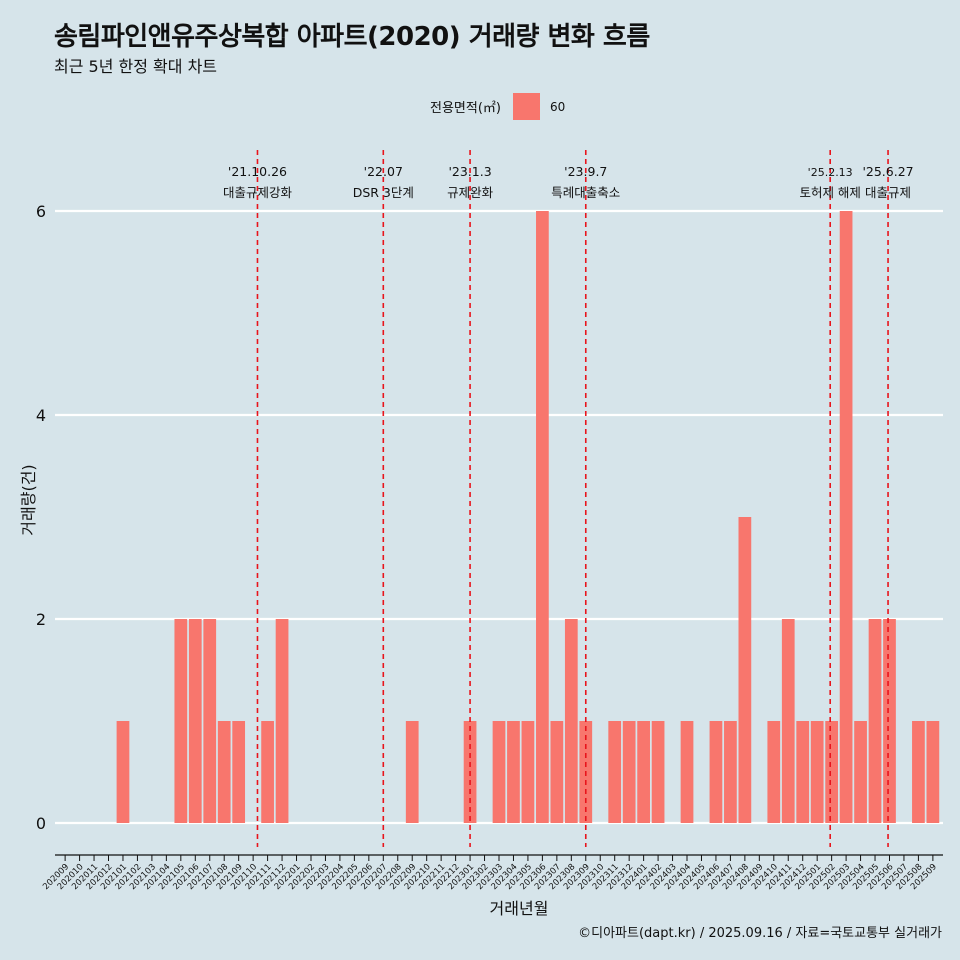  What do you see at coordinates (383, 171) in the screenshot?
I see `event-date: '22.07` at bounding box center [383, 171].